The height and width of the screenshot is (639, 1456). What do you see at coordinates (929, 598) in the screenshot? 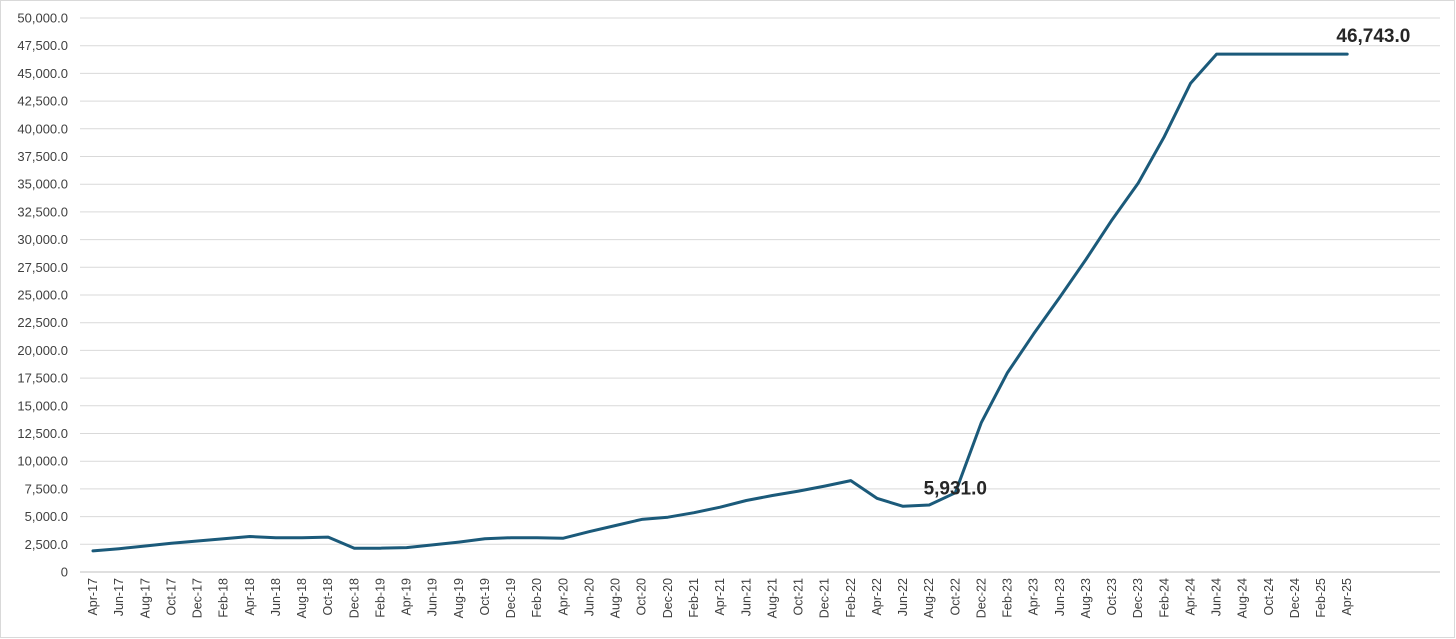
I see `x-tick-label: Aug-22` at bounding box center [929, 598].